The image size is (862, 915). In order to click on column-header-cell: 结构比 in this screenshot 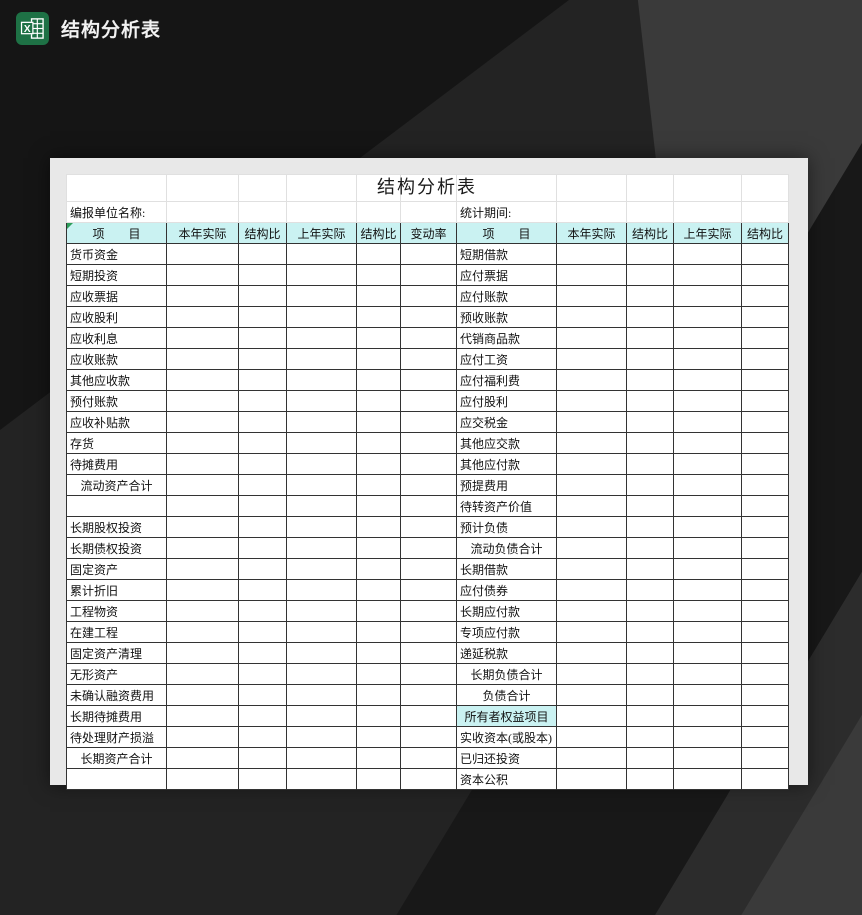, I will do `click(262, 233)`.